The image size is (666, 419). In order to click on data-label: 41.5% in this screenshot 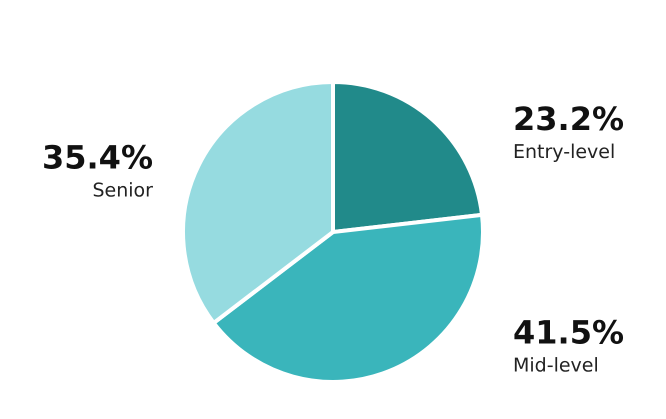, I will do `click(568, 332)`.